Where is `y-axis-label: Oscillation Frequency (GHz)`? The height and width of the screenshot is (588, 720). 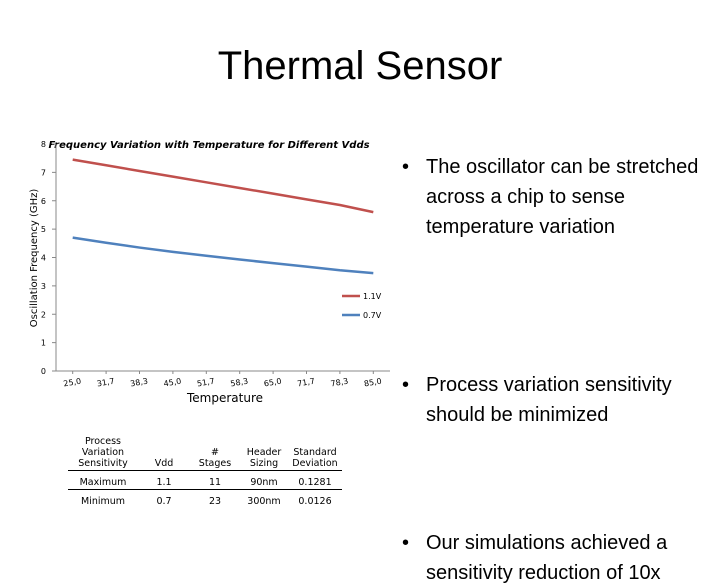
y-axis-label: Oscillation Frequency (GHz) is located at coordinates (34, 258).